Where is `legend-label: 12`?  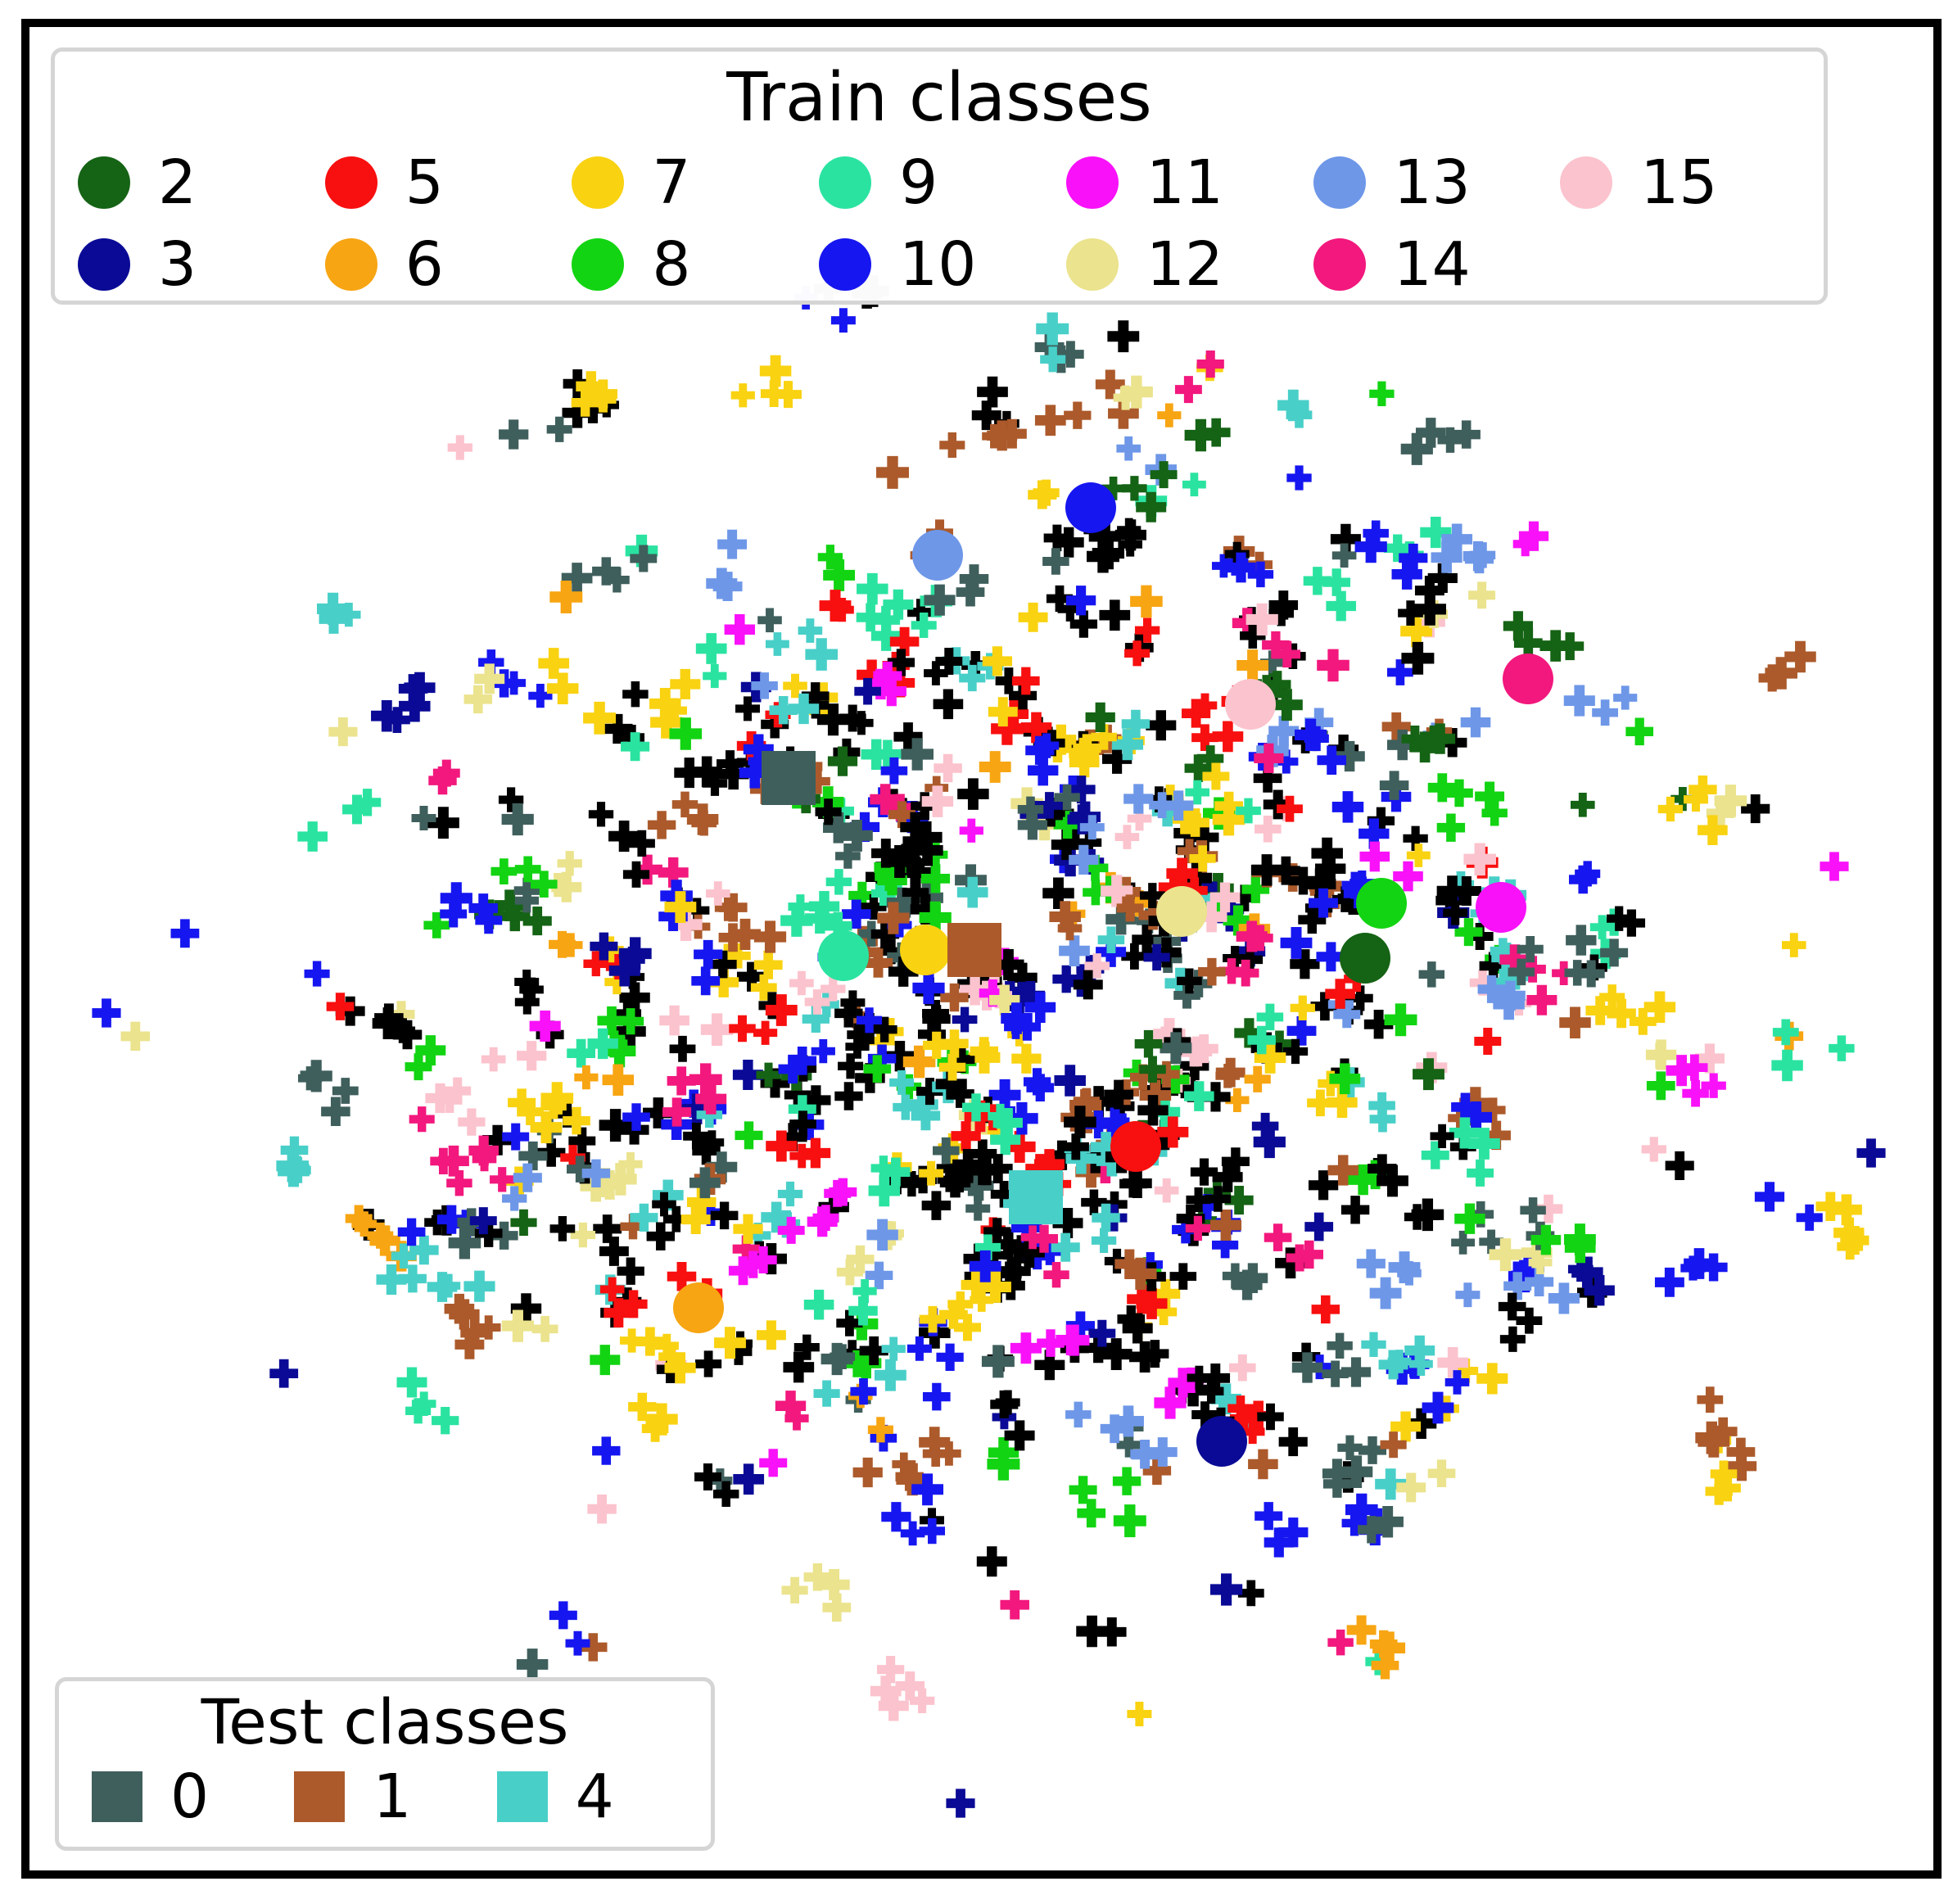
legend-label: 12 is located at coordinates (1185, 265).